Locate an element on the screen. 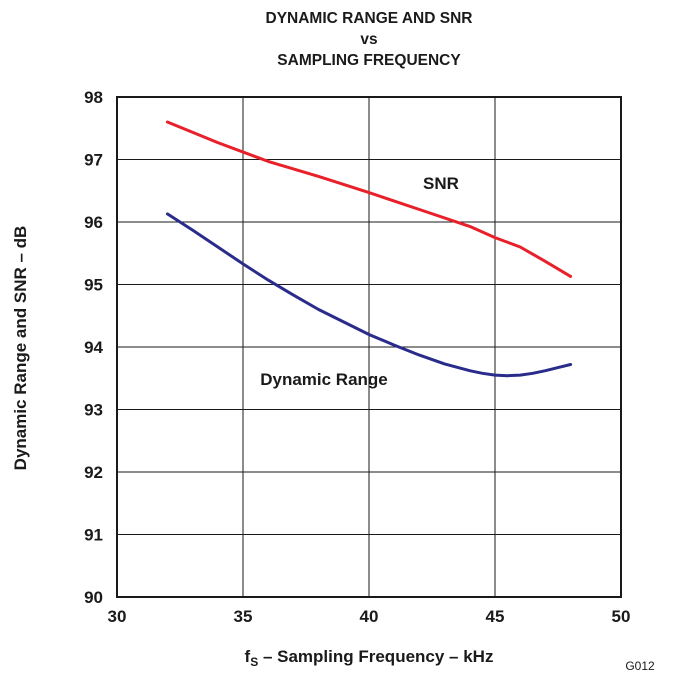  figure-code: G012 is located at coordinates (640, 666).